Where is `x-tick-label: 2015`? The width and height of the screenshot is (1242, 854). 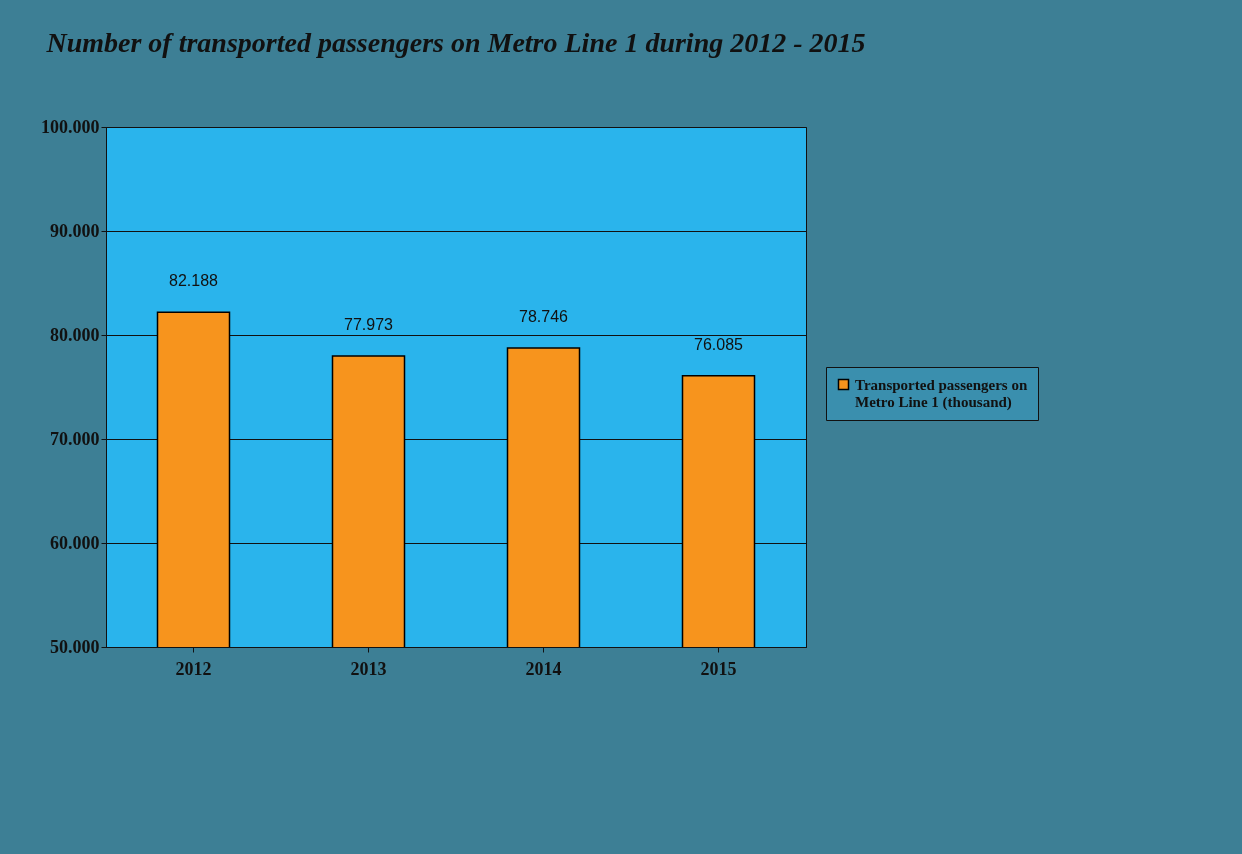
x-tick-label: 2015 is located at coordinates (718, 668).